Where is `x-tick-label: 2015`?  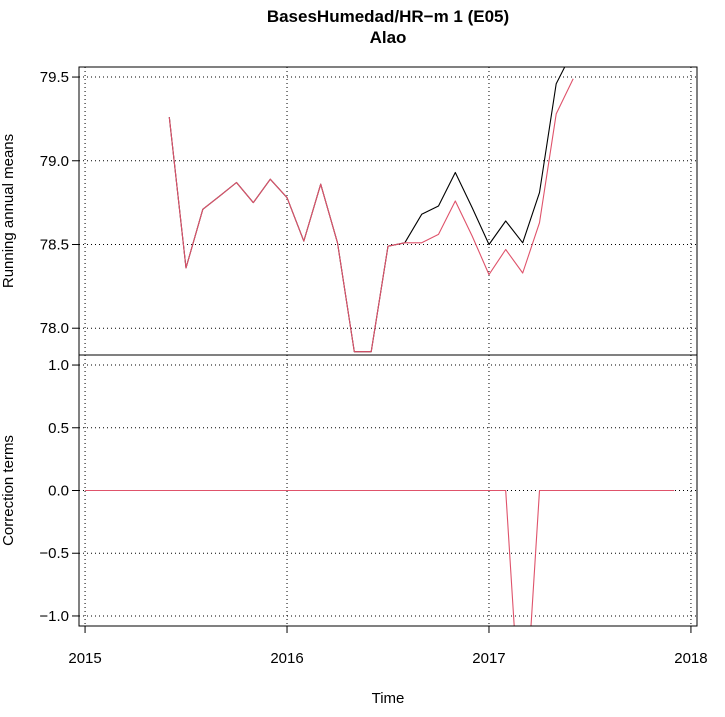 x-tick-label: 2015 is located at coordinates (84, 658).